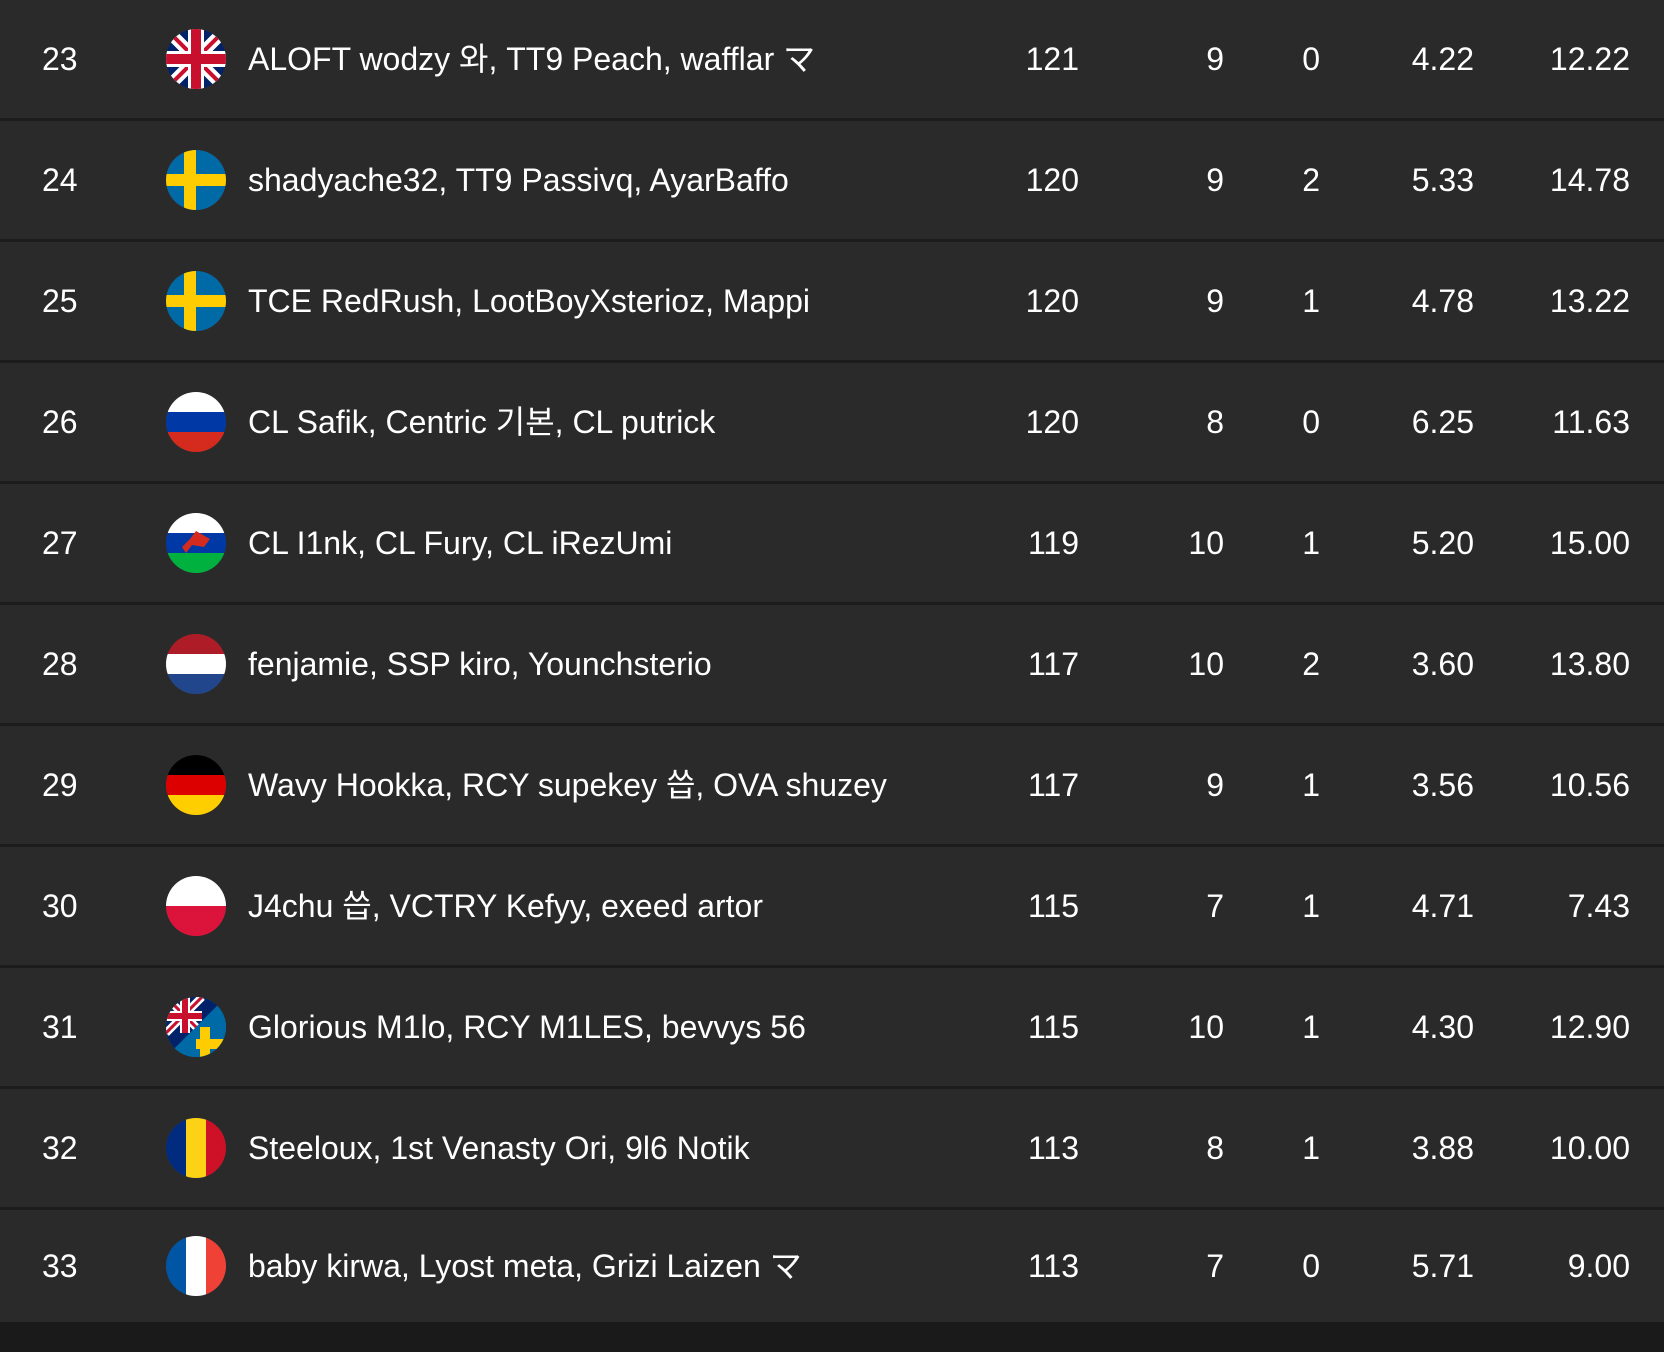  Describe the element at coordinates (532, 59) in the screenshot. I see `player-names: ALOFT wodzy 와, TT9 Peach, wafflar マ` at that location.